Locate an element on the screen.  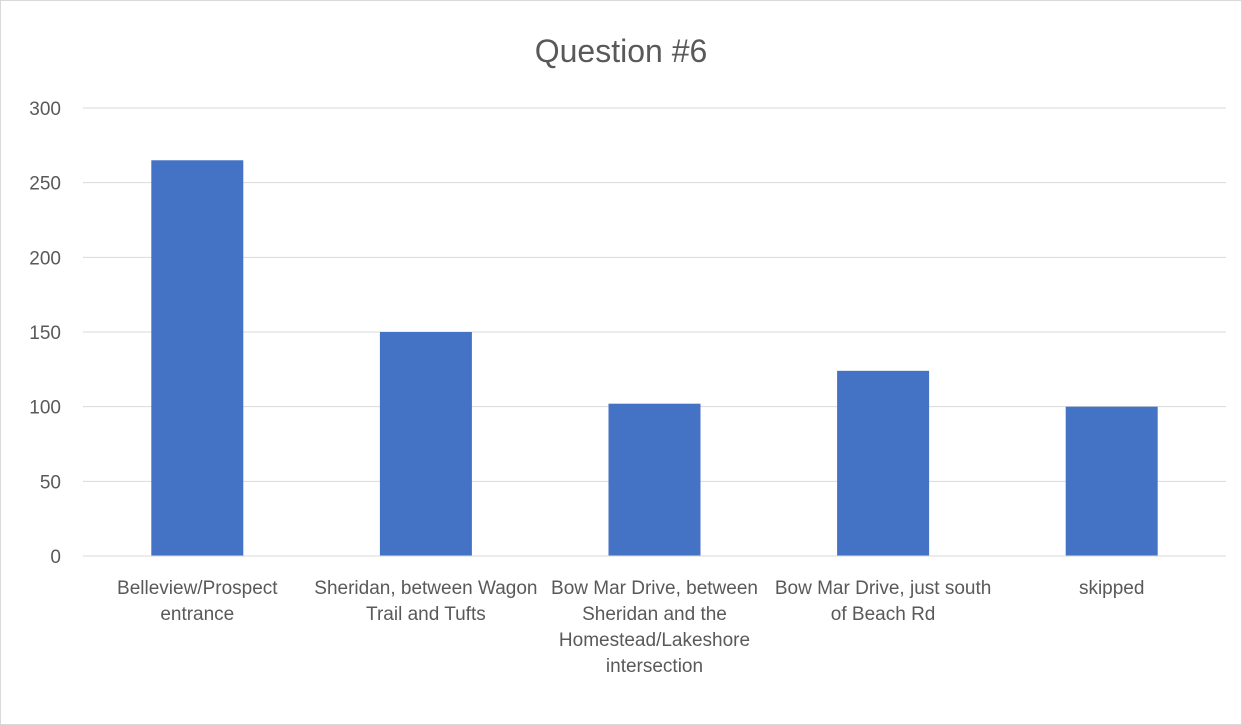
y-tick-label: 50 is located at coordinates (50, 482).